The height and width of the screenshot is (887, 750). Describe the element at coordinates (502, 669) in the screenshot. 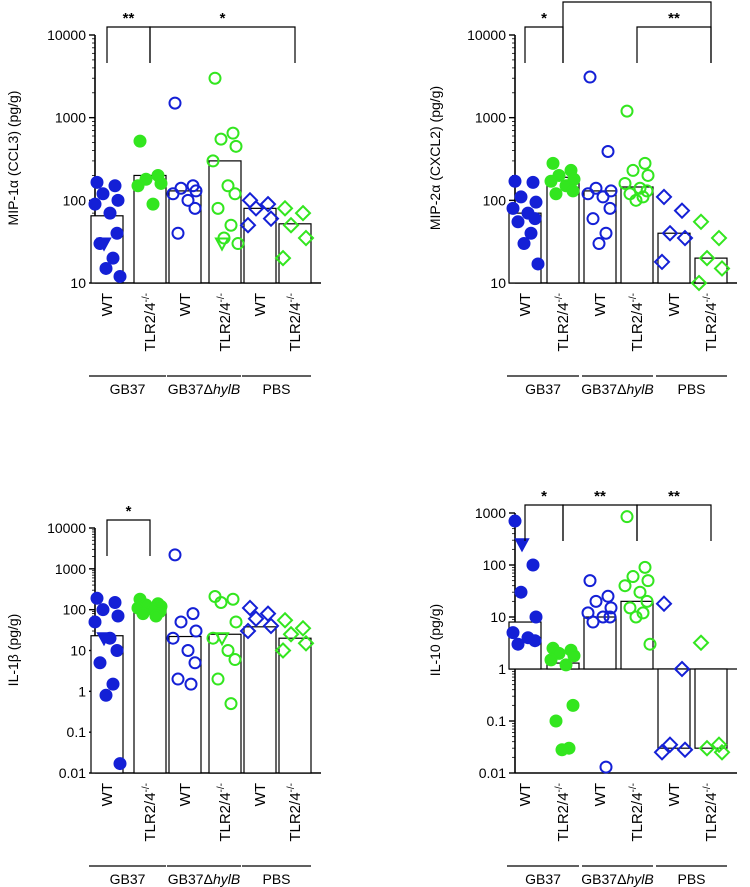

I see `y-tick-label: 1` at that location.